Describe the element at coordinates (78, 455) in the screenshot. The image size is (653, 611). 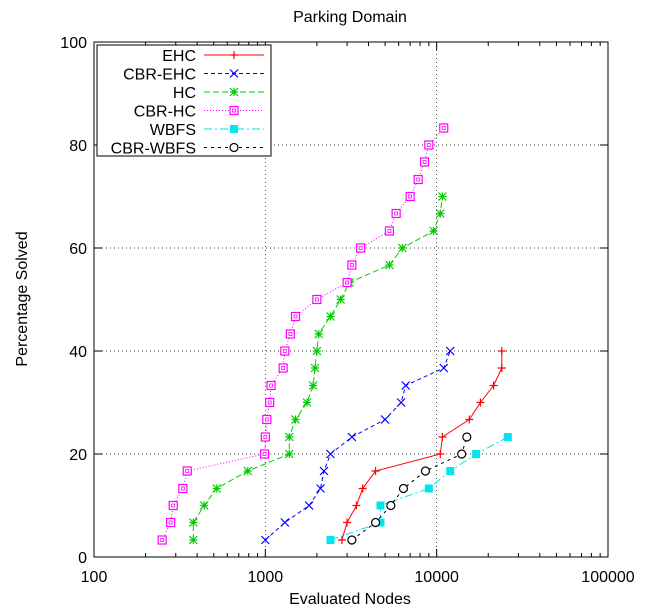
I see `y-tick-label: 20` at that location.